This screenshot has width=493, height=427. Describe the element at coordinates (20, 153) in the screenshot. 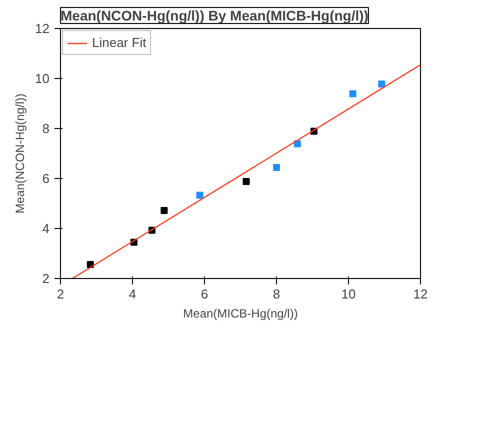

I see `y-axis-title: Mean(NCON-Hg(ng/l))` at that location.